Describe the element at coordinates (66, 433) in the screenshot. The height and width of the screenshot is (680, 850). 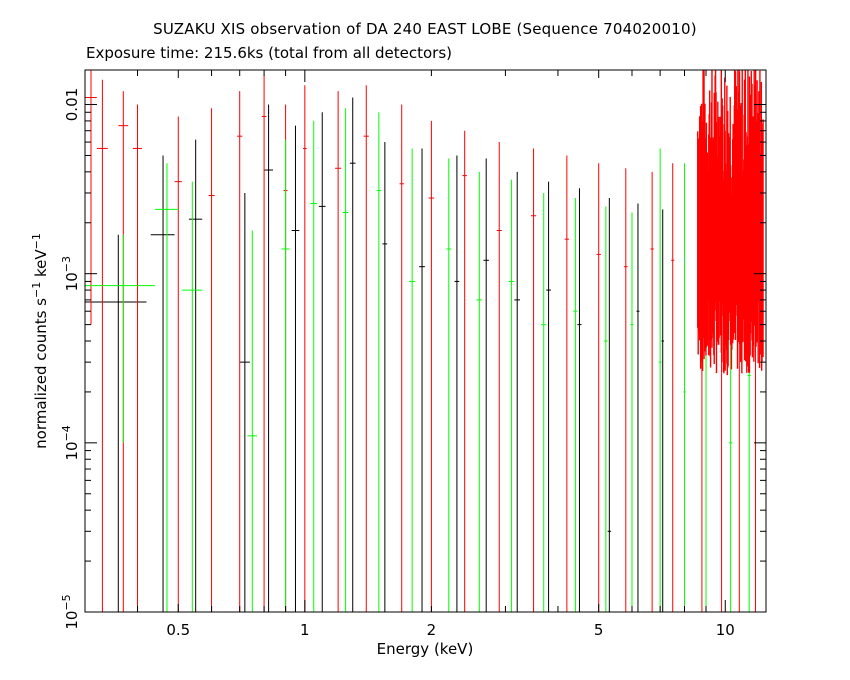
I see `tick-exponent: −4` at that location.